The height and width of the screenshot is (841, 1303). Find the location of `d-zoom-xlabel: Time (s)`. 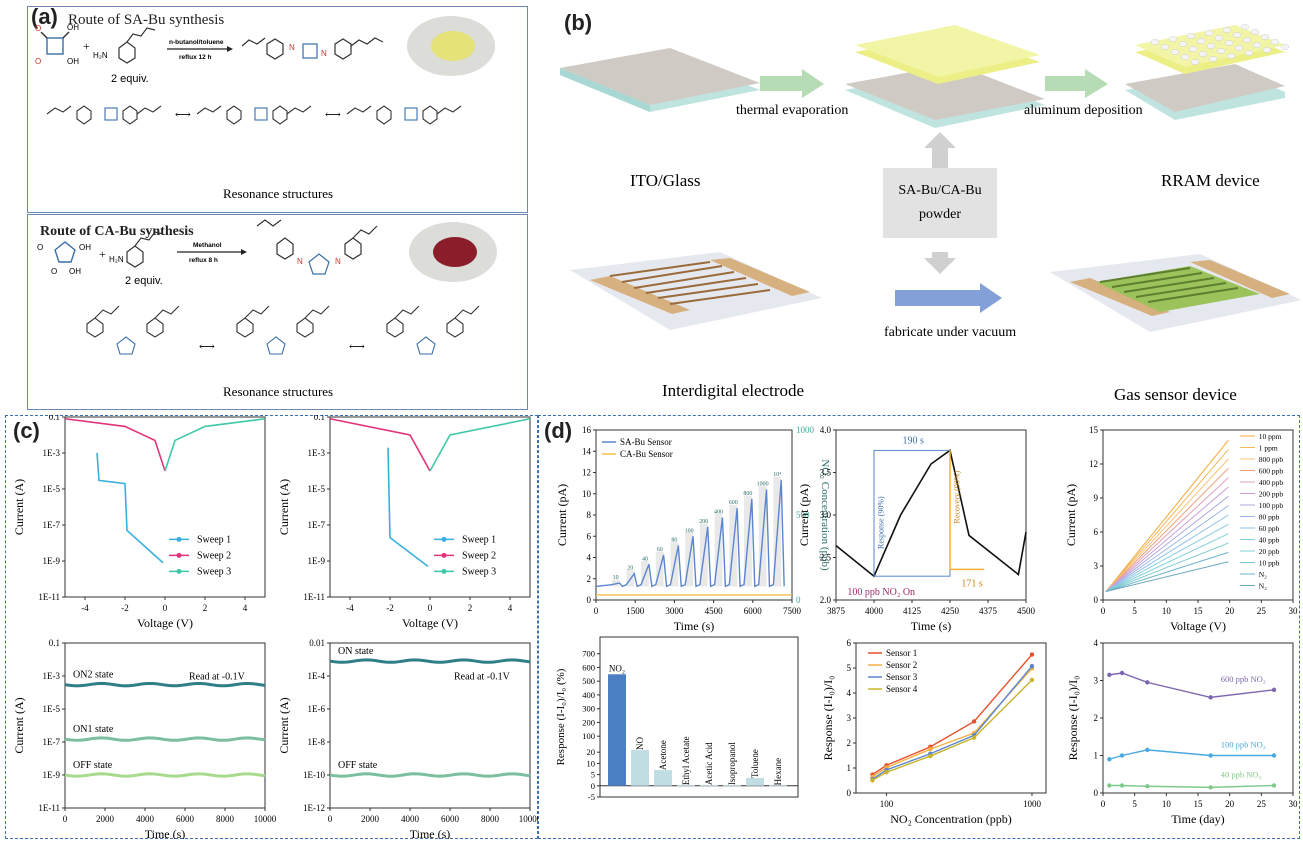

d-zoom-xlabel: Time (s) is located at coordinates (931, 626).